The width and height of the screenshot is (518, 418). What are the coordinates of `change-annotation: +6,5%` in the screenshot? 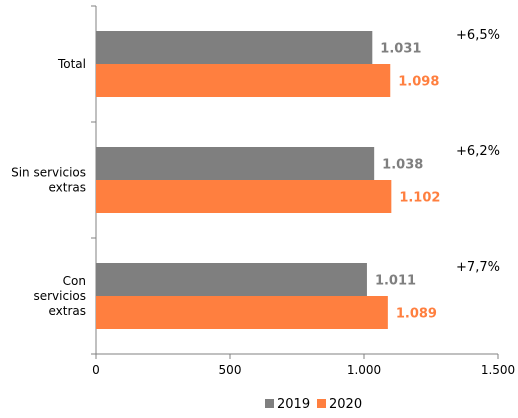 It's located at (478, 35).